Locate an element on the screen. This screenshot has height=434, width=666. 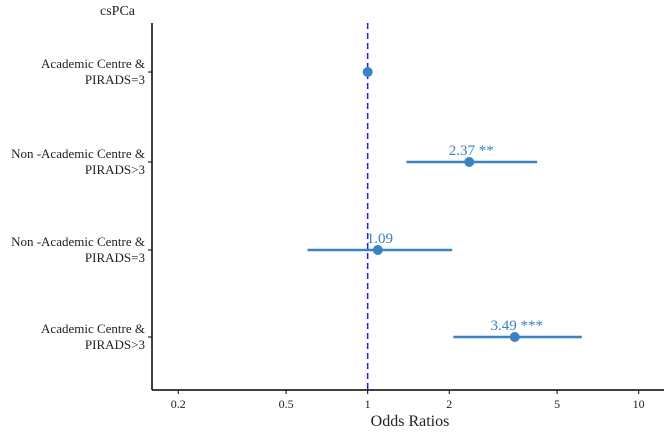
x-tick-label: 1 is located at coordinates (368, 404).